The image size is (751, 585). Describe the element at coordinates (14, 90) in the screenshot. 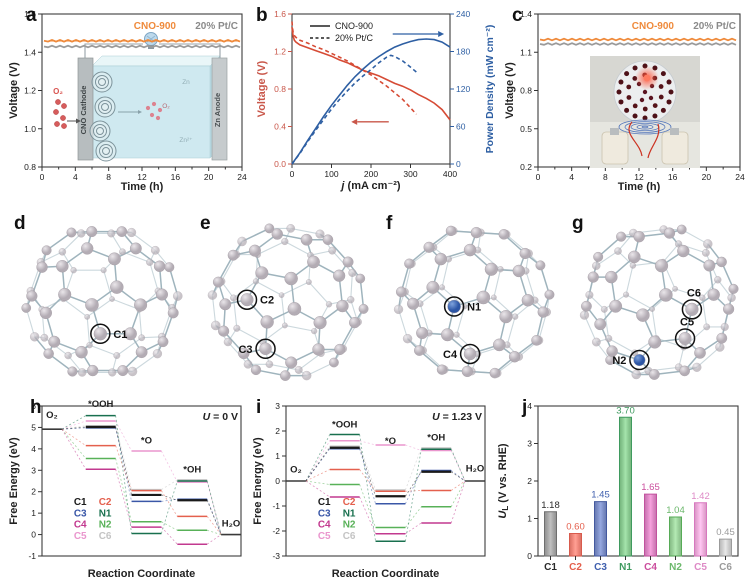

I see `y-axis-label: Voltage (V)` at that location.